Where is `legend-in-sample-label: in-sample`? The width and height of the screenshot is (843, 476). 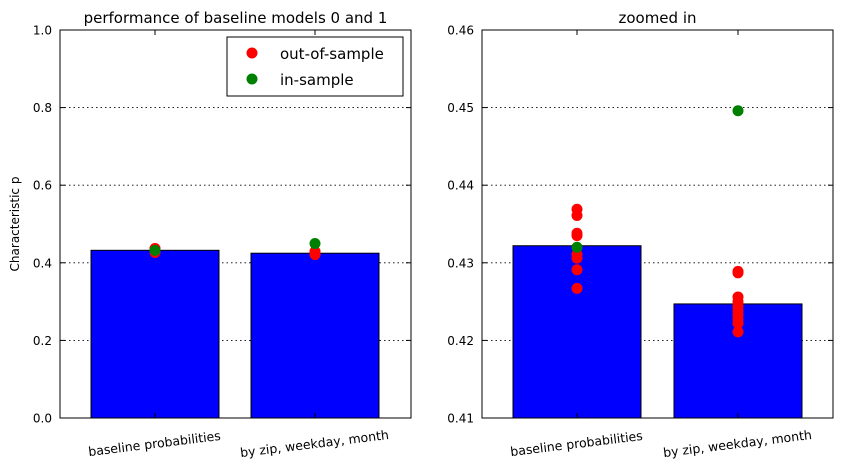 legend-in-sample-label: in-sample is located at coordinates (317, 80).